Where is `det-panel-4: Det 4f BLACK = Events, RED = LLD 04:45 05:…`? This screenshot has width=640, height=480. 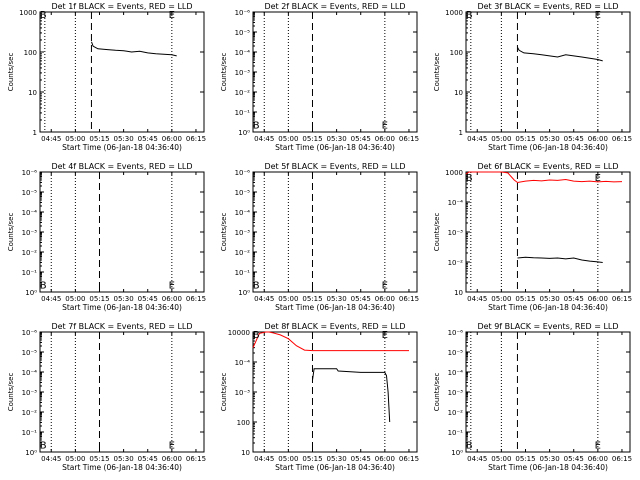
det-panel-4: Det 4f BLACK = Events, RED = LLD 04:45 05:… is located at coordinates (106, 237).